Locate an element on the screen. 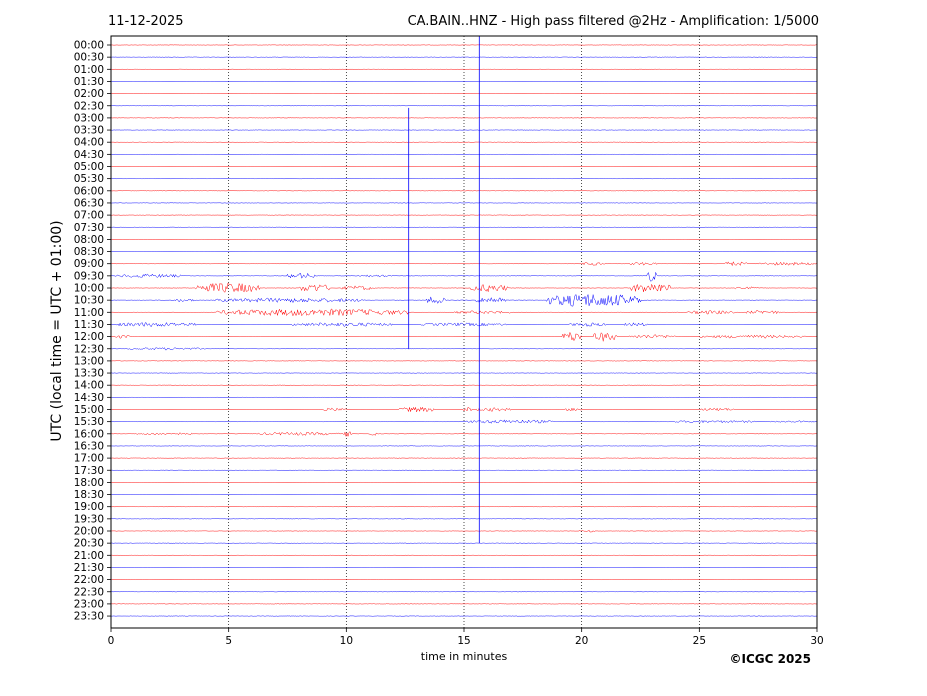  y-tick-label-25: 12:30 is located at coordinates (89, 349).